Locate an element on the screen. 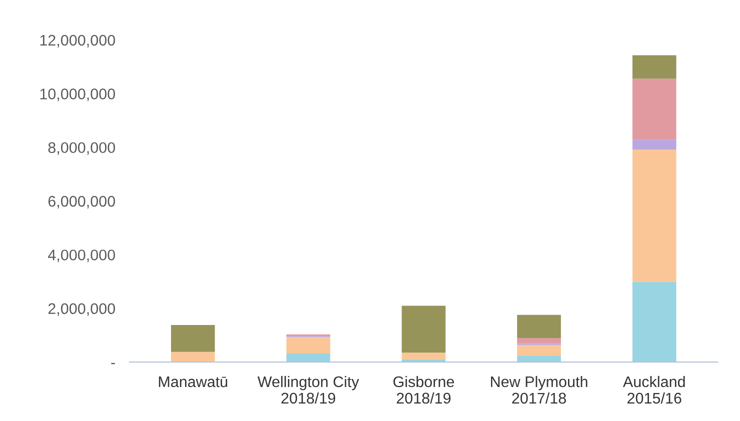 The width and height of the screenshot is (740, 421). x-tick-label: Auckland 2015/16 is located at coordinates (653, 390).